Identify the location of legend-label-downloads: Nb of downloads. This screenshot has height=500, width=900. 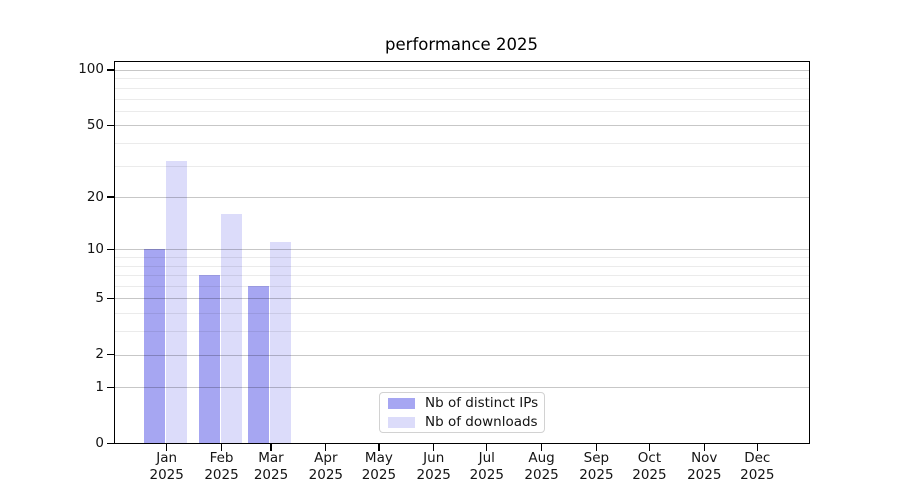
(481, 422).